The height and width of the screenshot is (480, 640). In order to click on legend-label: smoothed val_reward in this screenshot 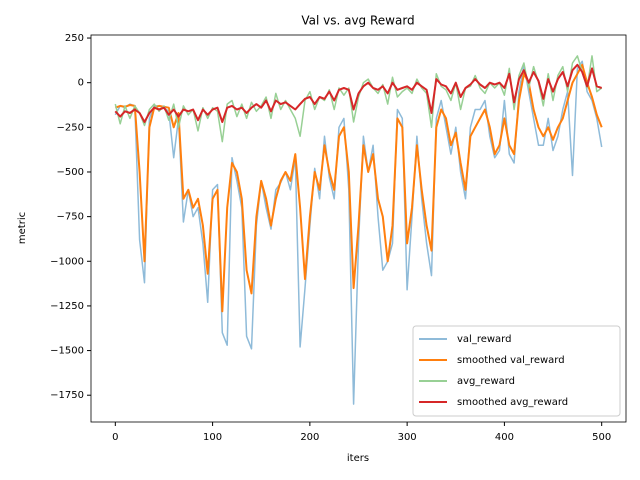, I will do `click(511, 360)`.